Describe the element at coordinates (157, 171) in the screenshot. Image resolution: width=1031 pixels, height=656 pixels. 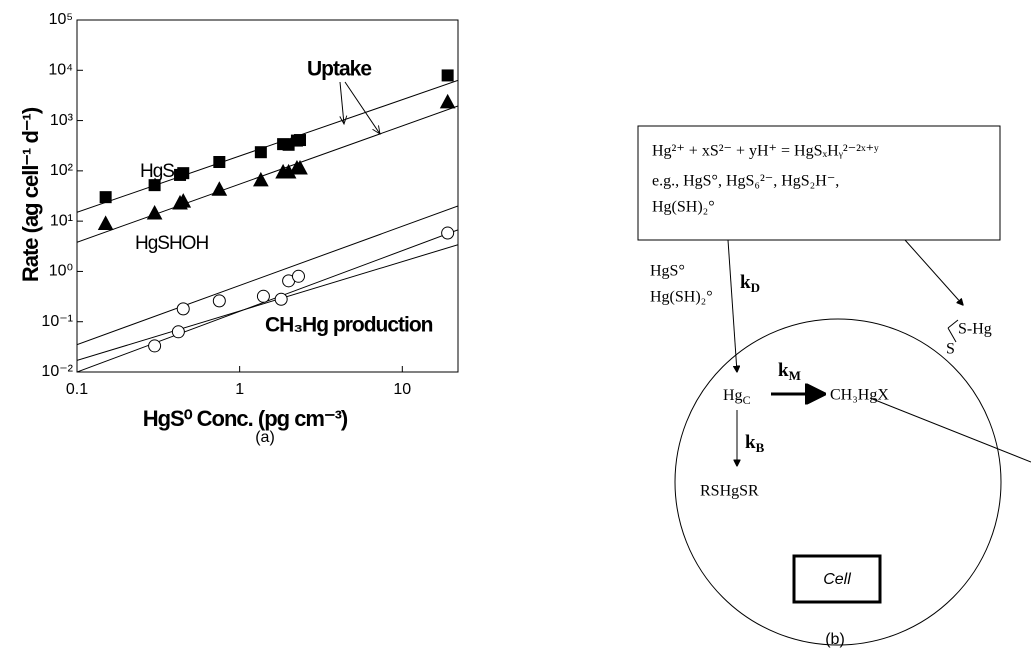
I see `annotation: HgS` at that location.